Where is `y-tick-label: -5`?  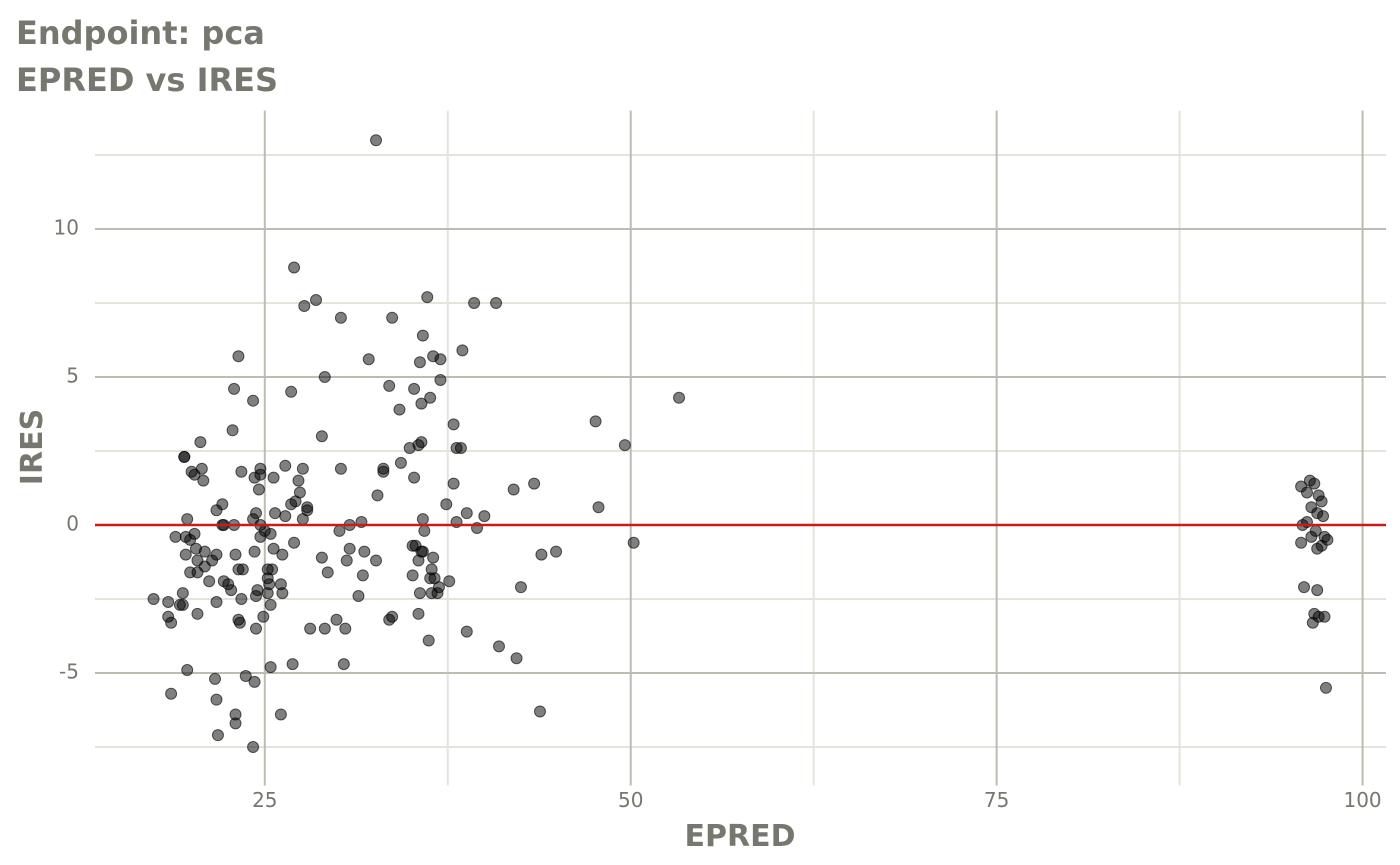 y-tick-label: -5 is located at coordinates (69, 672).